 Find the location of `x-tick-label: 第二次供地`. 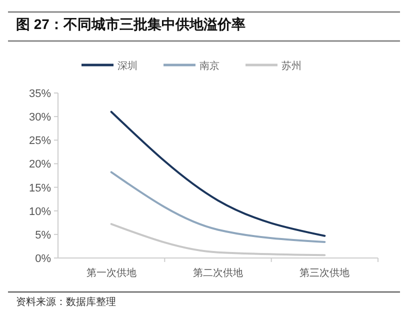

x-tick-label: 第二次供地 is located at coordinates (218, 273).